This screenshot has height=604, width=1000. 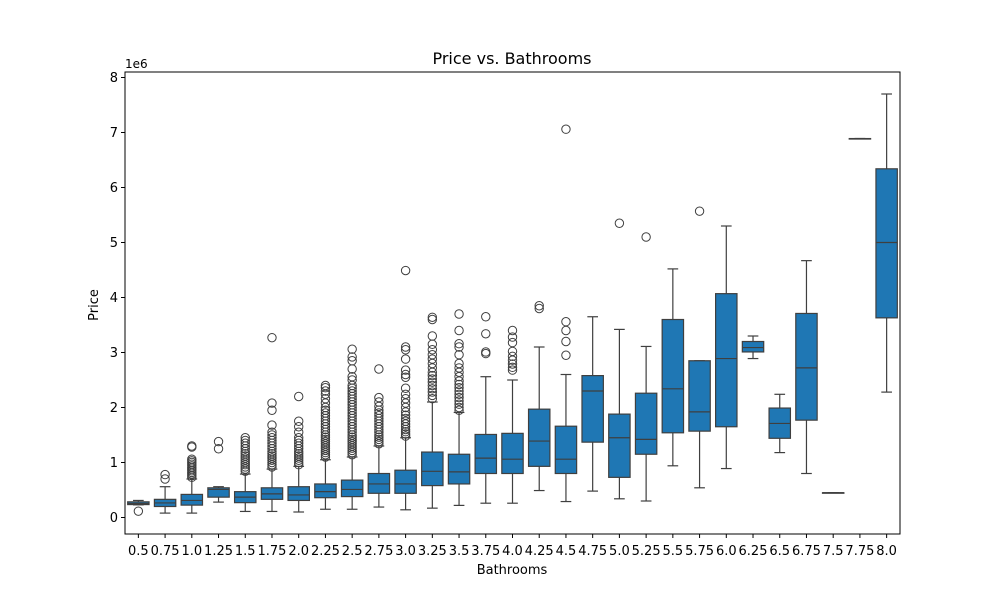 I want to click on x-tick-label: 4.5, so click(x=566, y=551).